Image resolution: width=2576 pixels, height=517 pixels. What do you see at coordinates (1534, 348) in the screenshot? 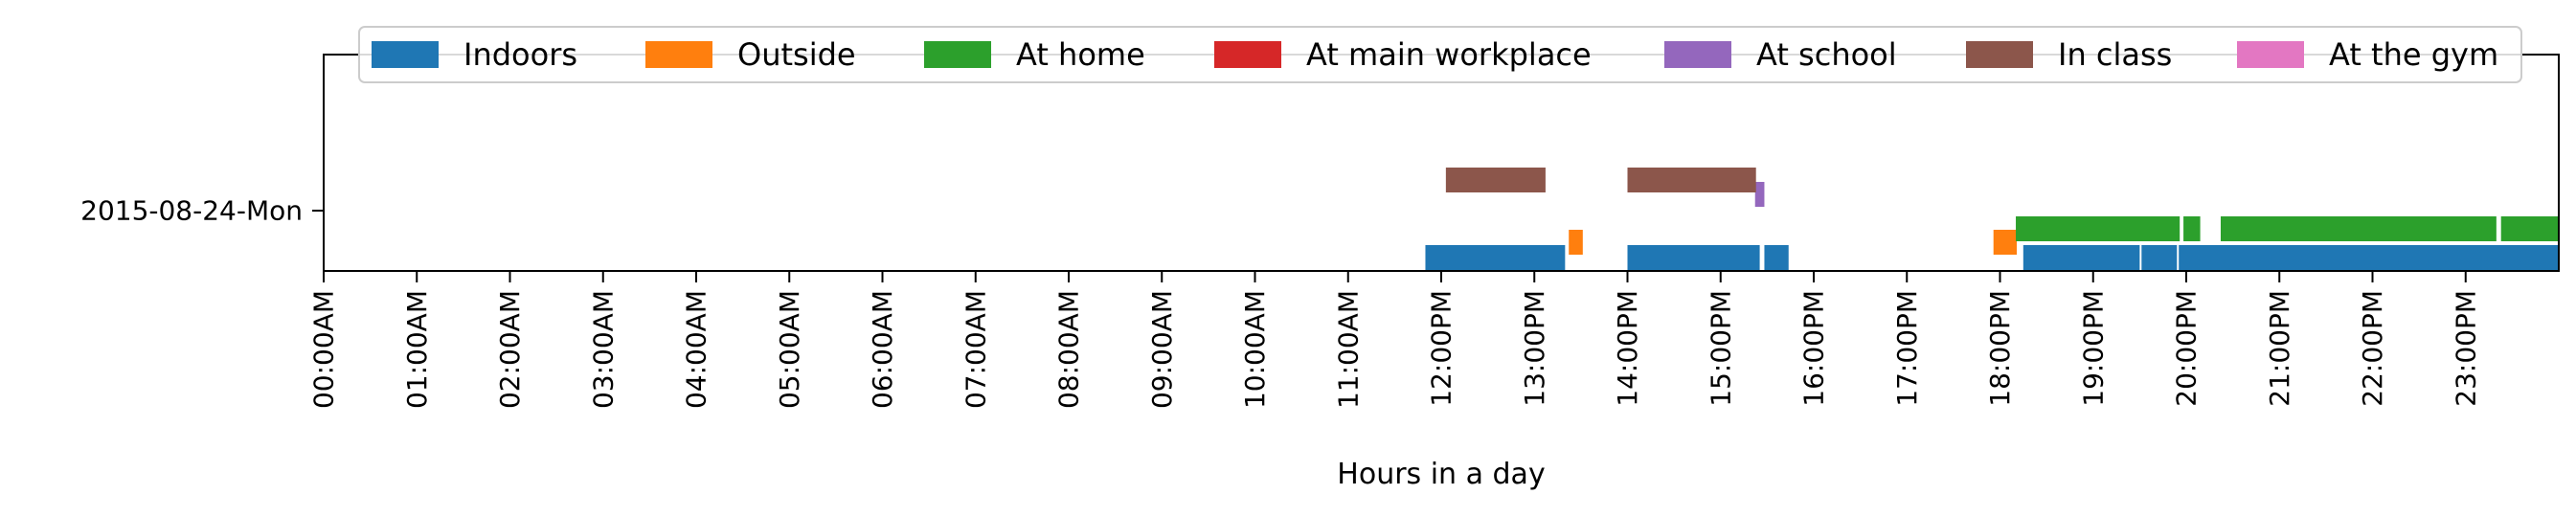
I see `x-tick-label: 13:00PM` at bounding box center [1534, 348].